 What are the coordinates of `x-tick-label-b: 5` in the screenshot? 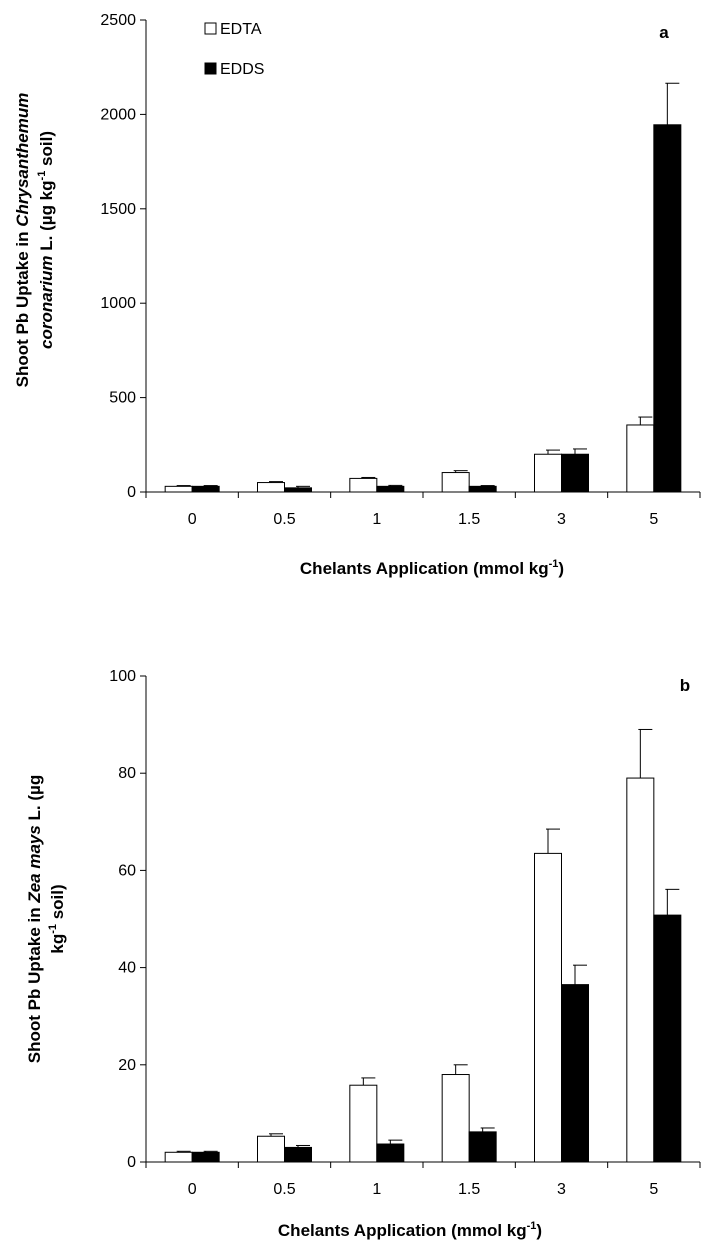 It's located at (653, 1189).